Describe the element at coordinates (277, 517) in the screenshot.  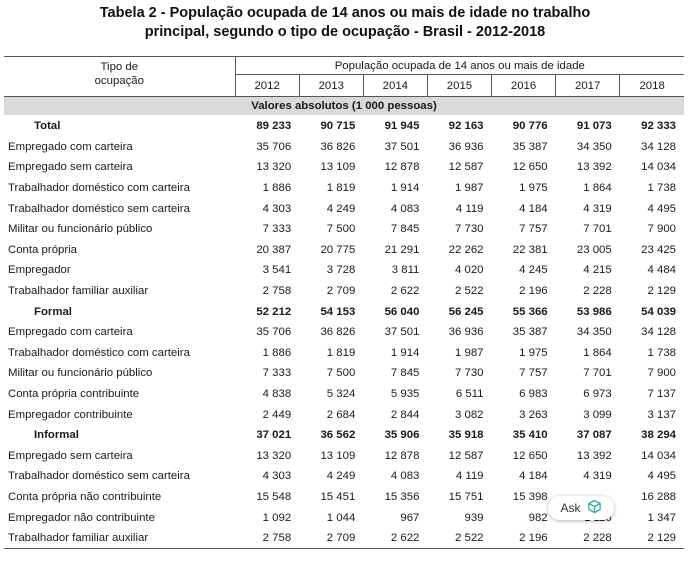
I see `cell-2012: 1 092` at that location.